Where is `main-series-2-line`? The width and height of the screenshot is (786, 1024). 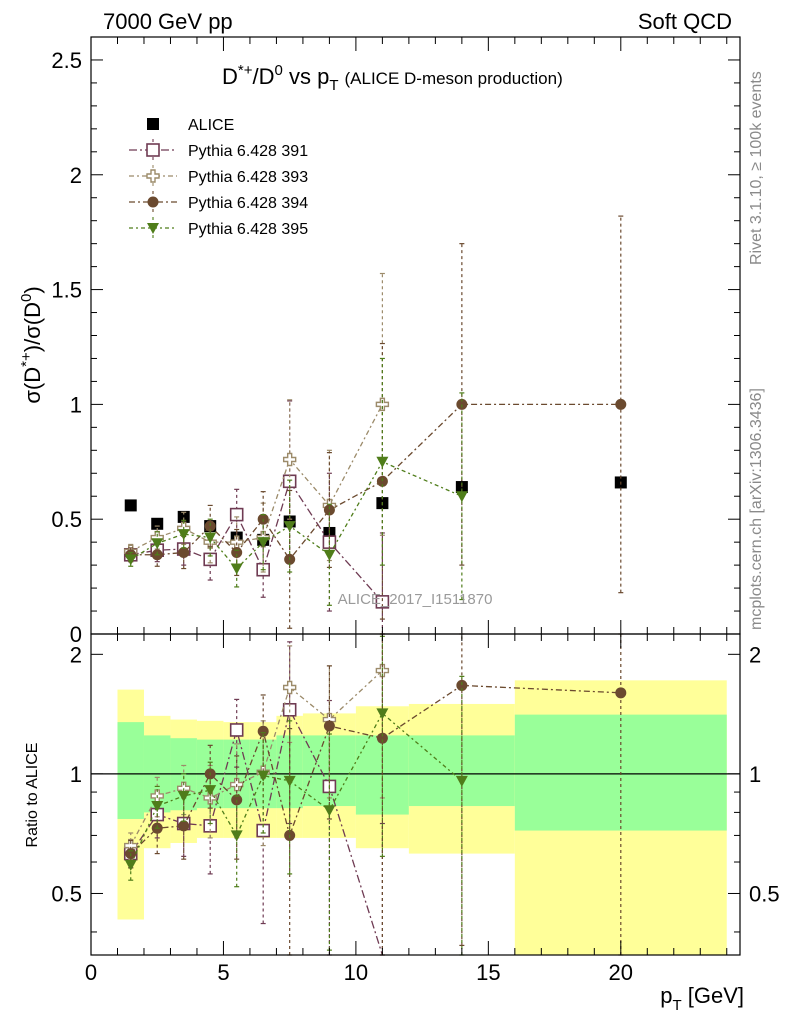 main-series-2-line is located at coordinates (256, 478).